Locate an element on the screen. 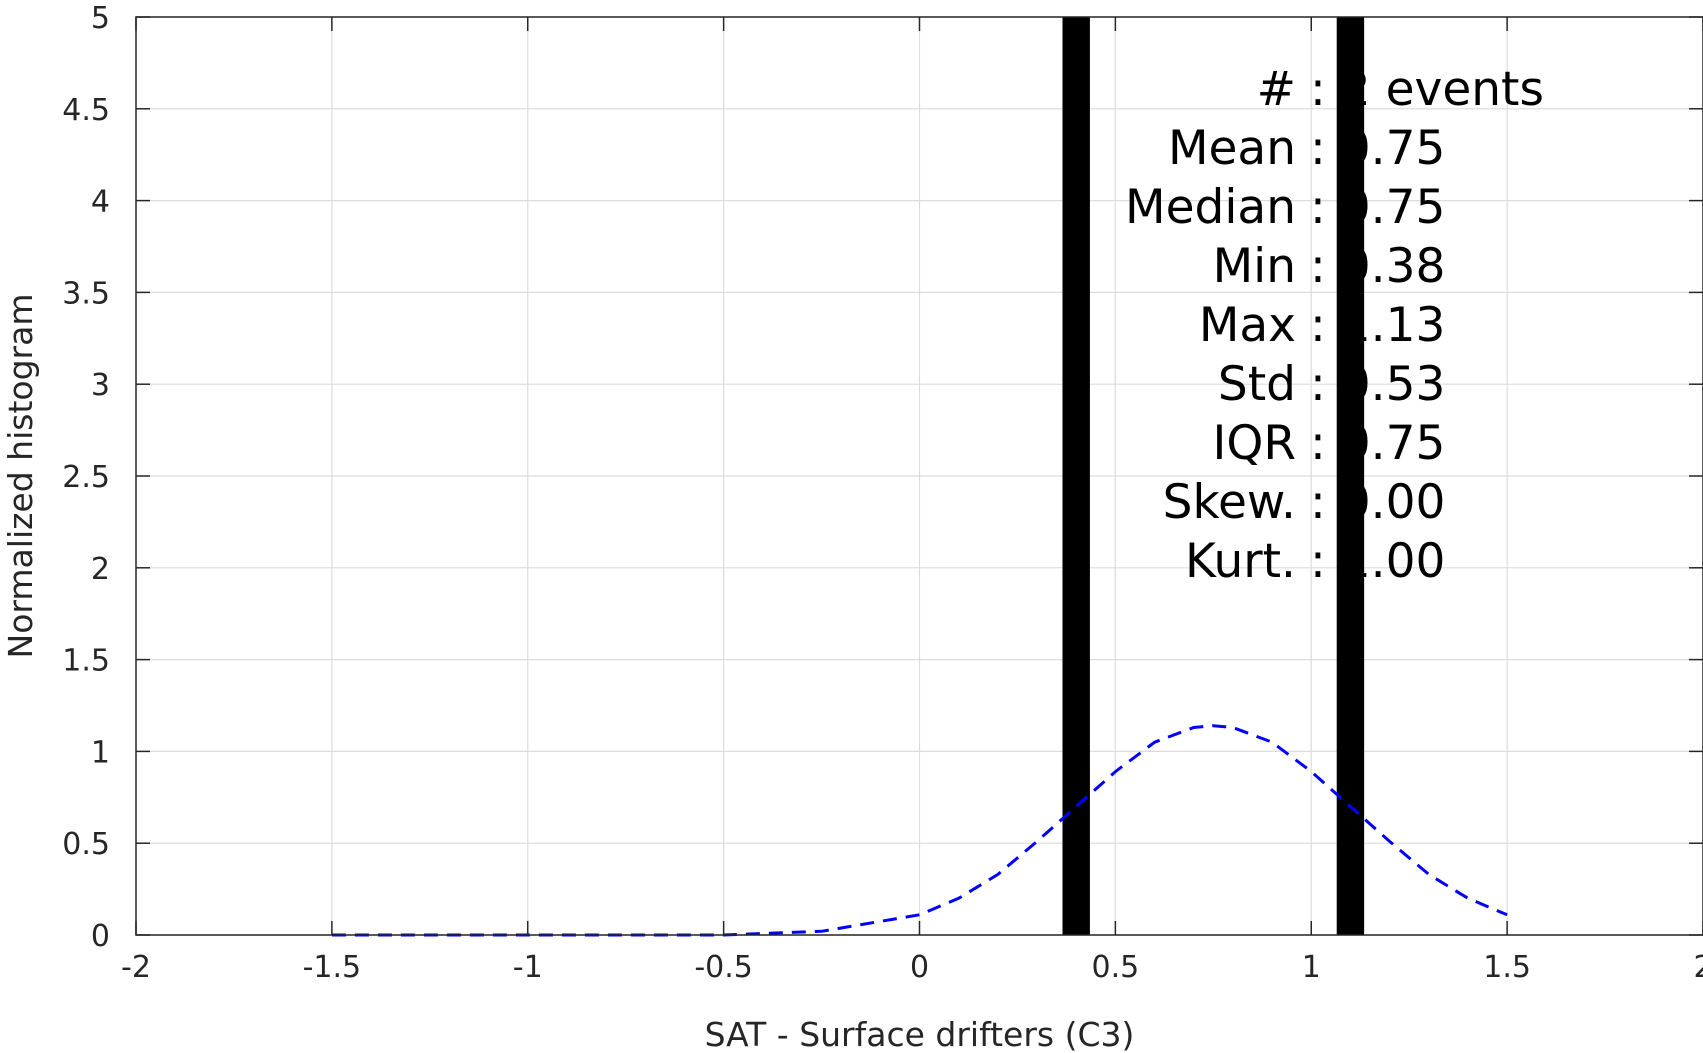 The height and width of the screenshot is (1053, 1703). stats-row-name: Max is located at coordinates (1247, 325).